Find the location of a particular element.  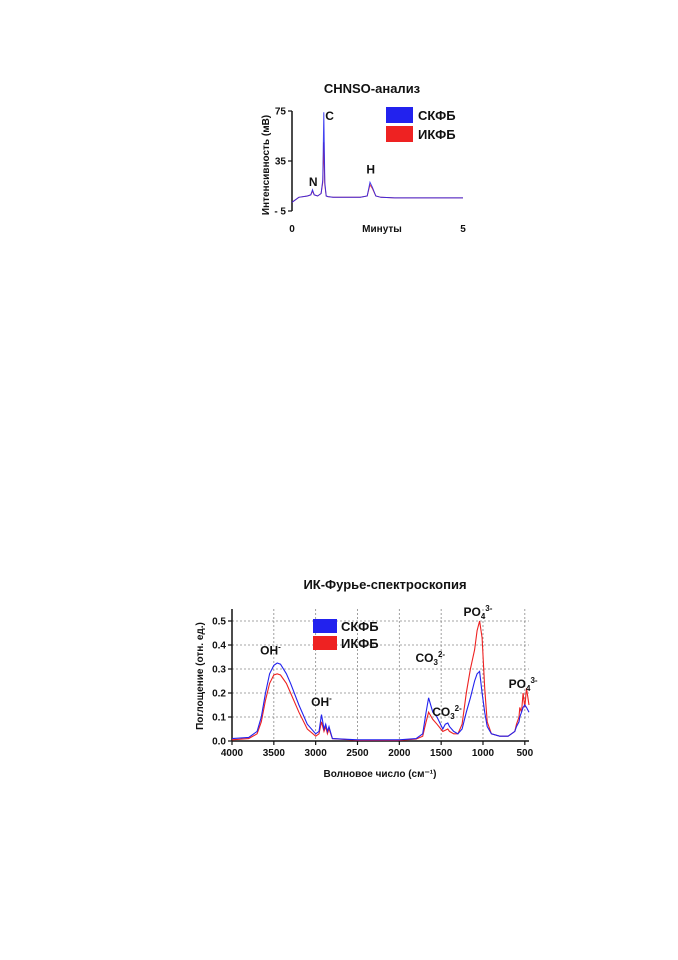

x-tick-label: 5 is located at coordinates (463, 229).